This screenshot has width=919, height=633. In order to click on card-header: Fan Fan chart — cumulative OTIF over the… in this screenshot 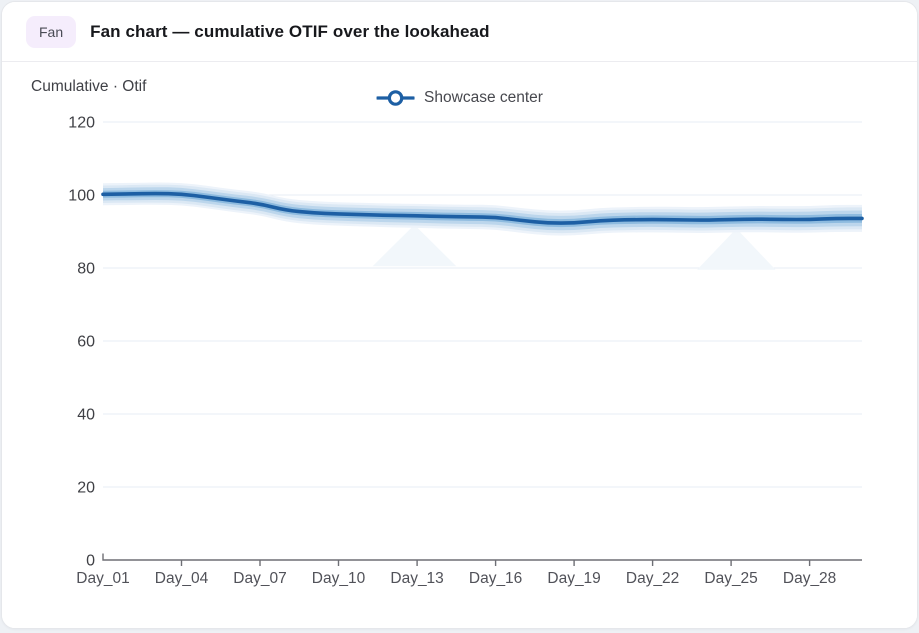, I will do `click(459, 32)`.